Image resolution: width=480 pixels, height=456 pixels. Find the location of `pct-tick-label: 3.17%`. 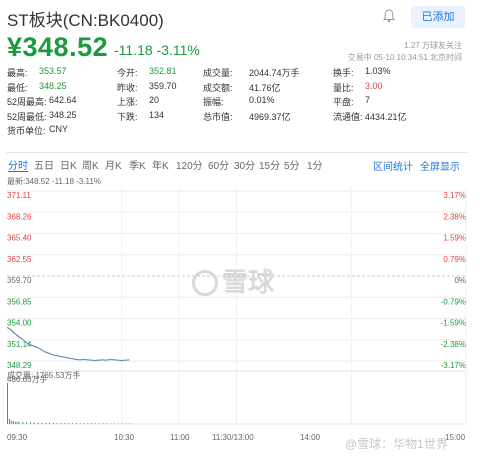

pct-tick-label: 3.17% is located at coordinates (454, 195).